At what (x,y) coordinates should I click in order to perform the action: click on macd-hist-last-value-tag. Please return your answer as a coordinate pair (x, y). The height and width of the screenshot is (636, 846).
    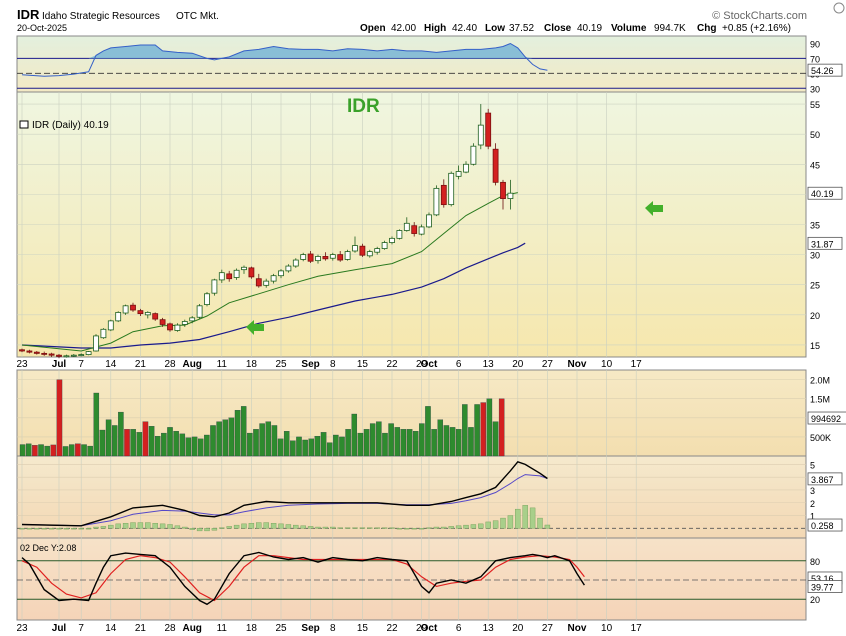
    Looking at the image, I should click on (825, 525).